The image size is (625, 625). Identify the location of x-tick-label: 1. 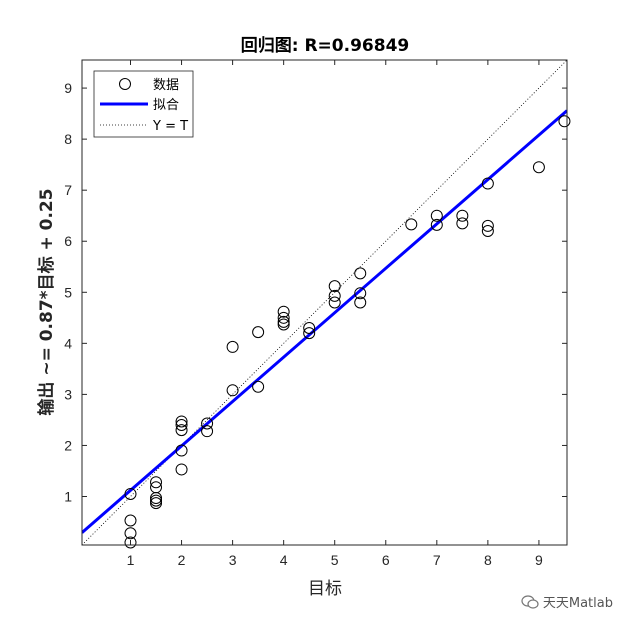
(131, 560).